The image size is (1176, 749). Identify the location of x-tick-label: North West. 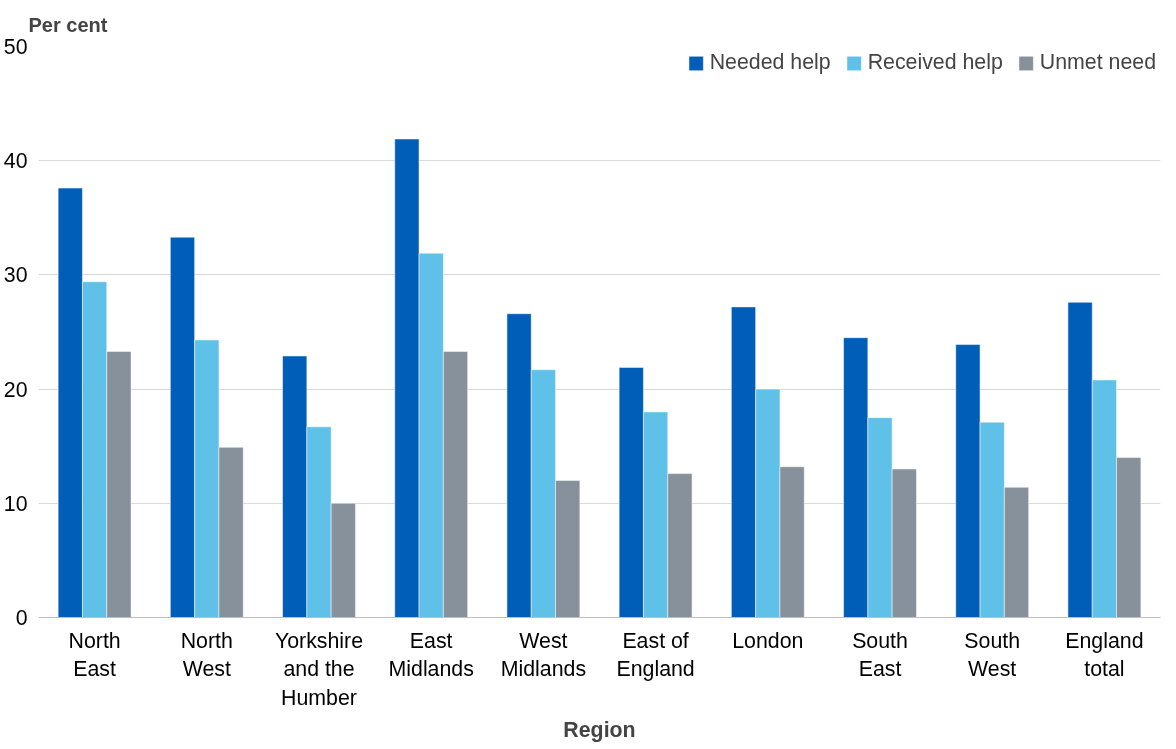
(206, 655).